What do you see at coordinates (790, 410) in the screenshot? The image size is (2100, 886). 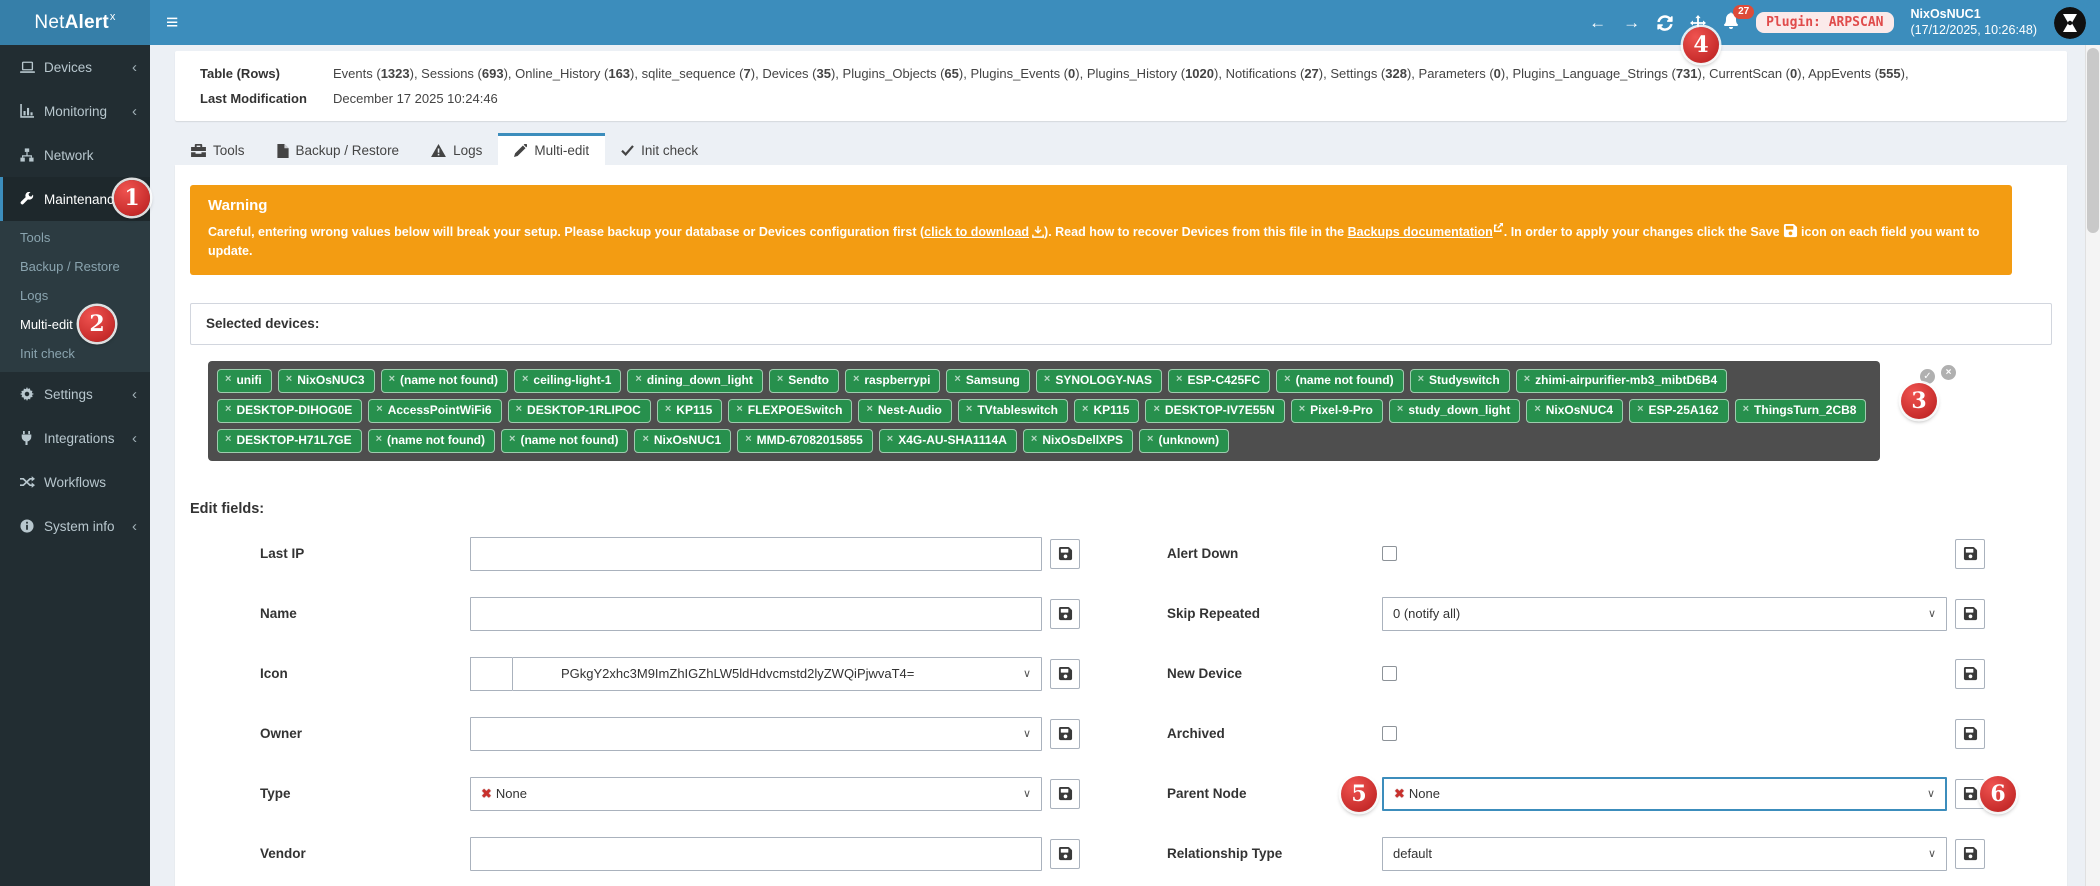 I see `device-tag: × FLEXPOESwitch` at bounding box center [790, 410].